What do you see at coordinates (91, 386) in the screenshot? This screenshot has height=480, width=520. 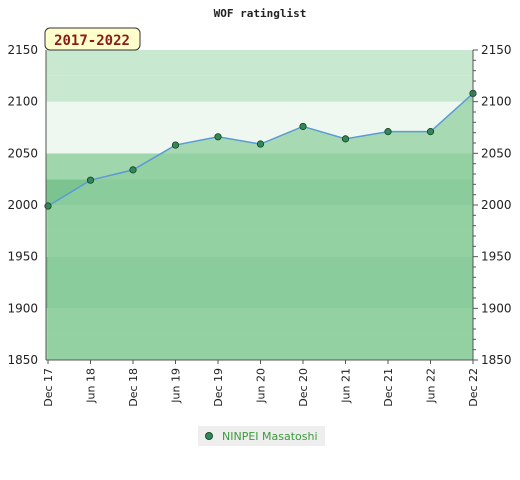 I see `x-tick-label: Jun 18` at bounding box center [91, 386].